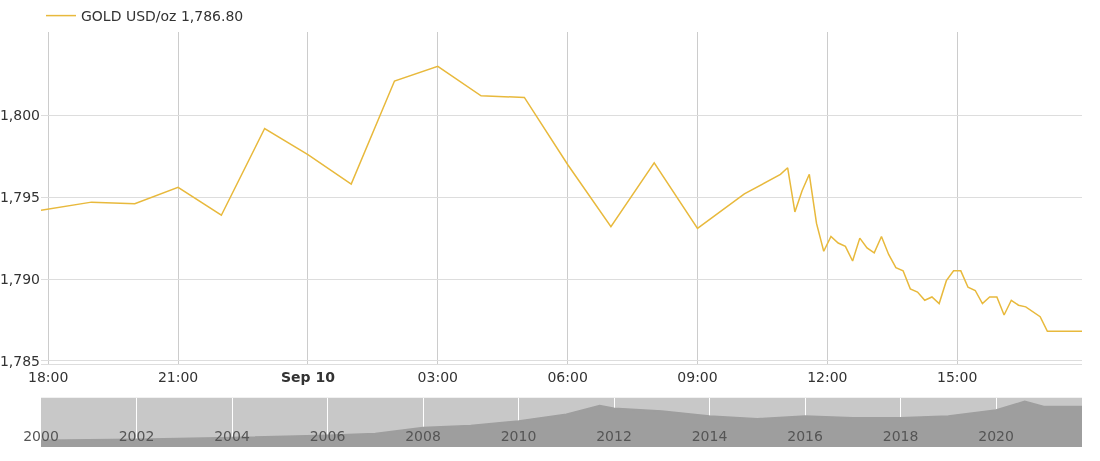 This screenshot has height=461, width=1100. I want to click on x-tick-label: 03:00, so click(437, 376).